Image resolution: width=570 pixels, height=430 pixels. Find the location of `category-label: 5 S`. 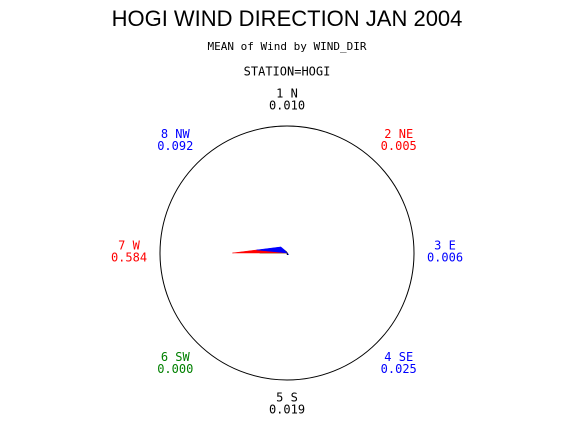

category-label: 5 S is located at coordinates (287, 398).